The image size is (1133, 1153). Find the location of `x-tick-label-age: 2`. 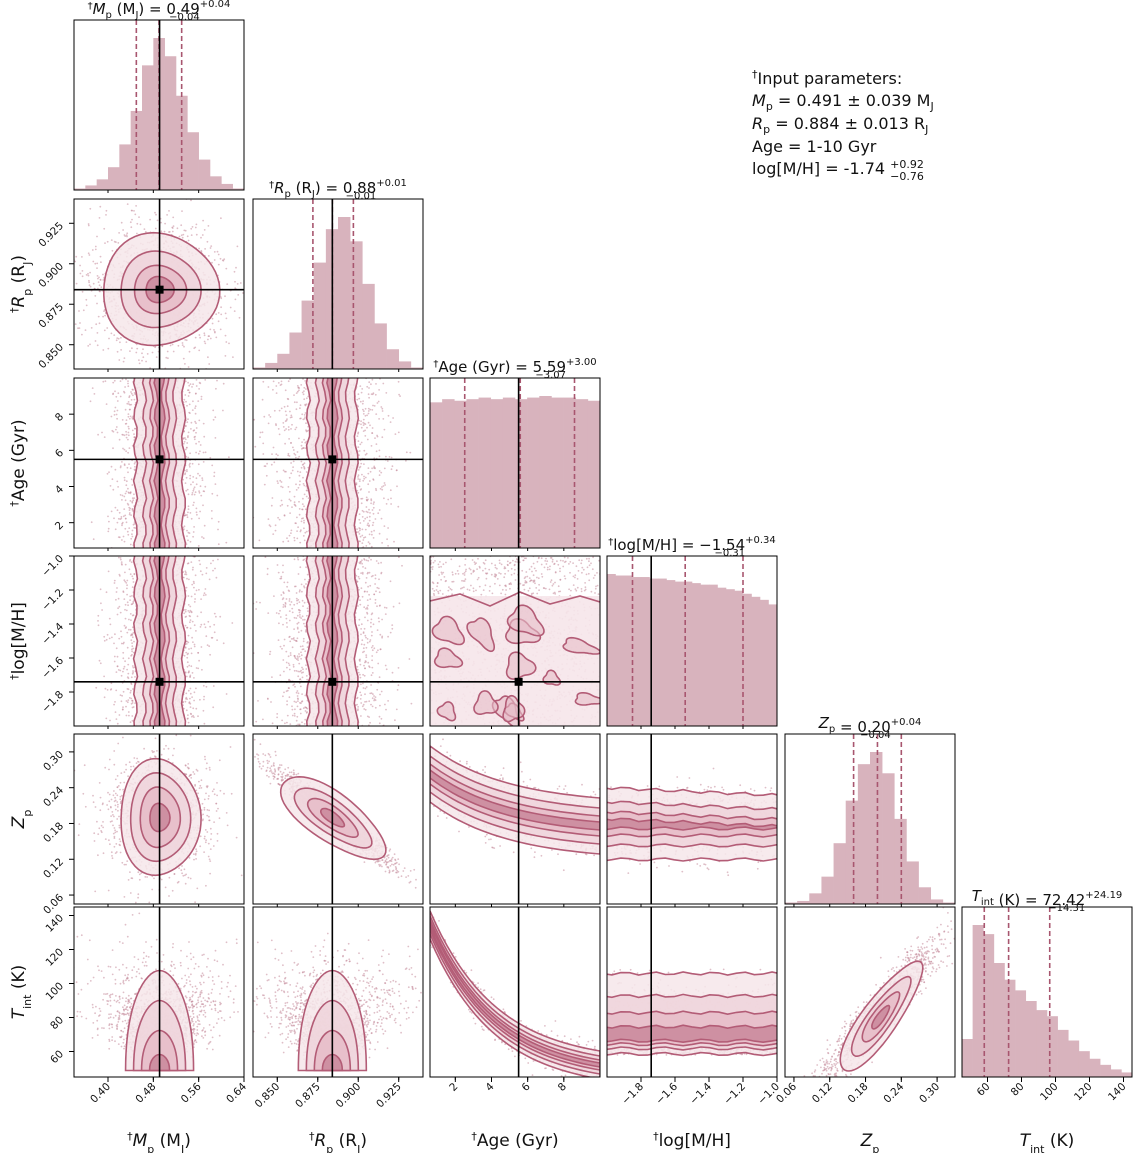

x-tick-label-age: 2 is located at coordinates (453, 1087).